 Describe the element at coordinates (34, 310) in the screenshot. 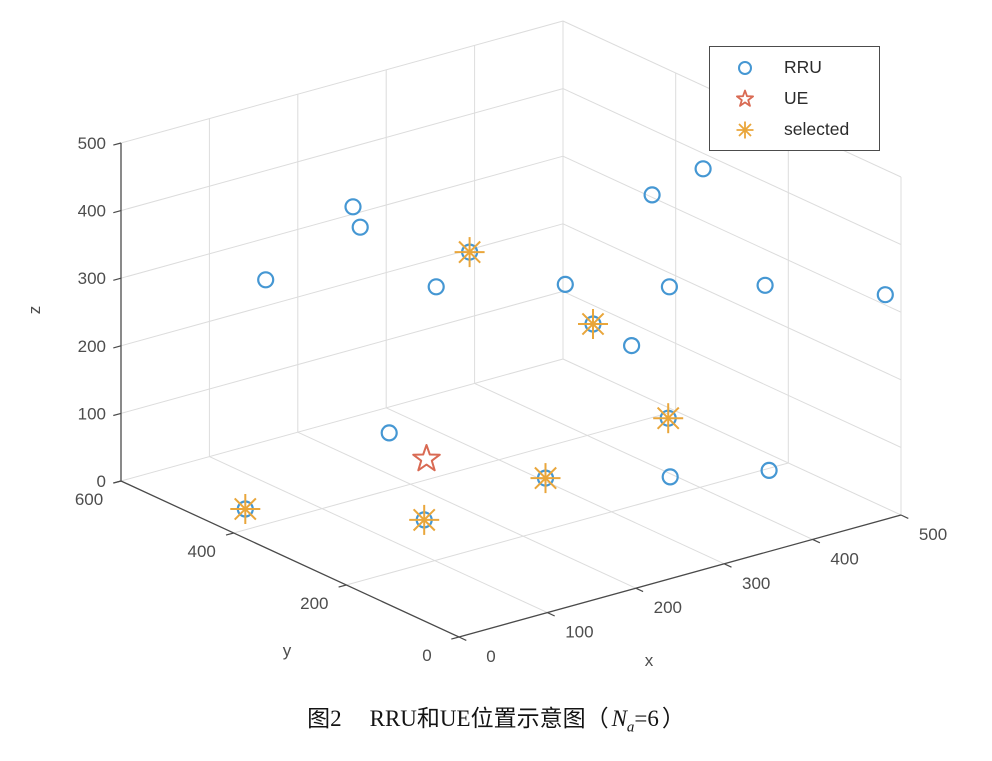

I see `z-axis-label: z` at that location.